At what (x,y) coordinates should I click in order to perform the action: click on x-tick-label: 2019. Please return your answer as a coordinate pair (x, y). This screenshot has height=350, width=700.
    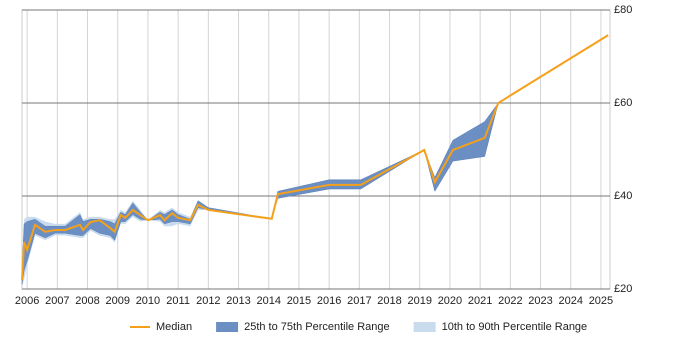
    Looking at the image, I should click on (419, 301).